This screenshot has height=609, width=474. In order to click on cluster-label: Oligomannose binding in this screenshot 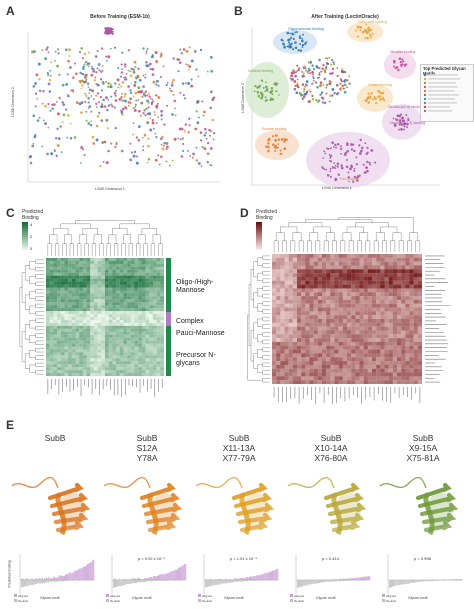, I will do `click(306, 29)`.